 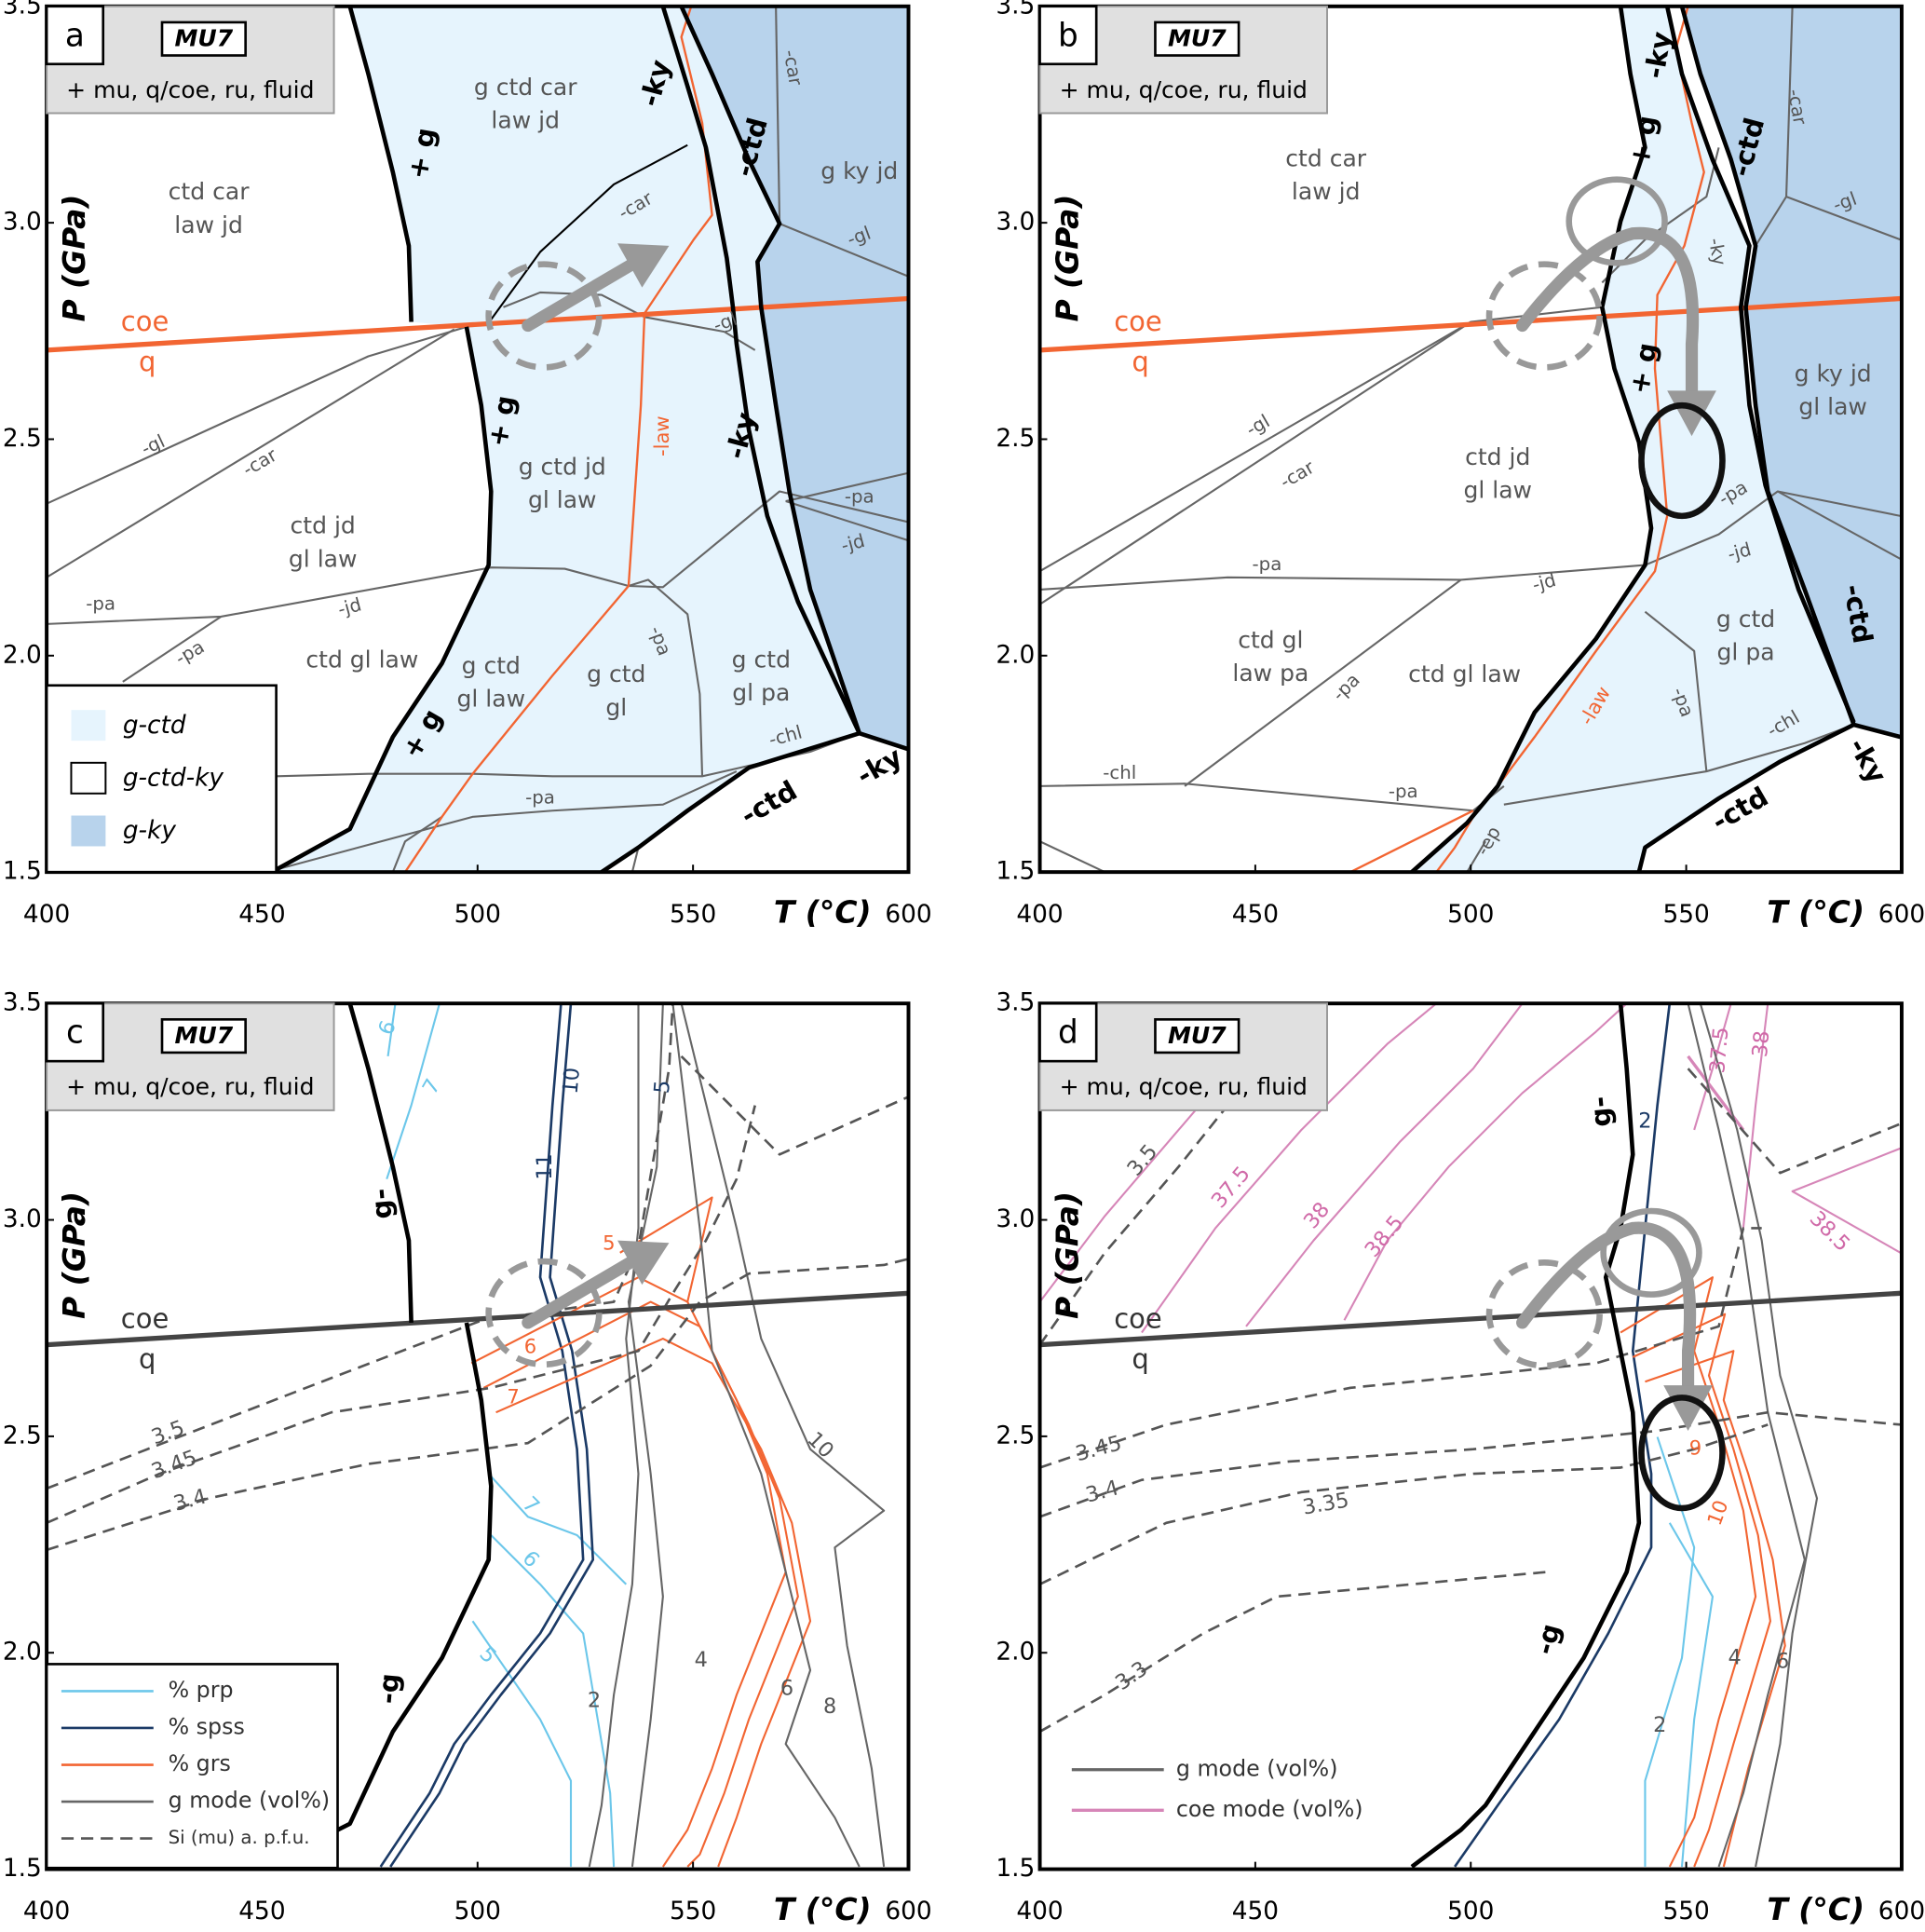 What do you see at coordinates (1746, 652) in the screenshot?
I see `field-label: gl pa` at bounding box center [1746, 652].